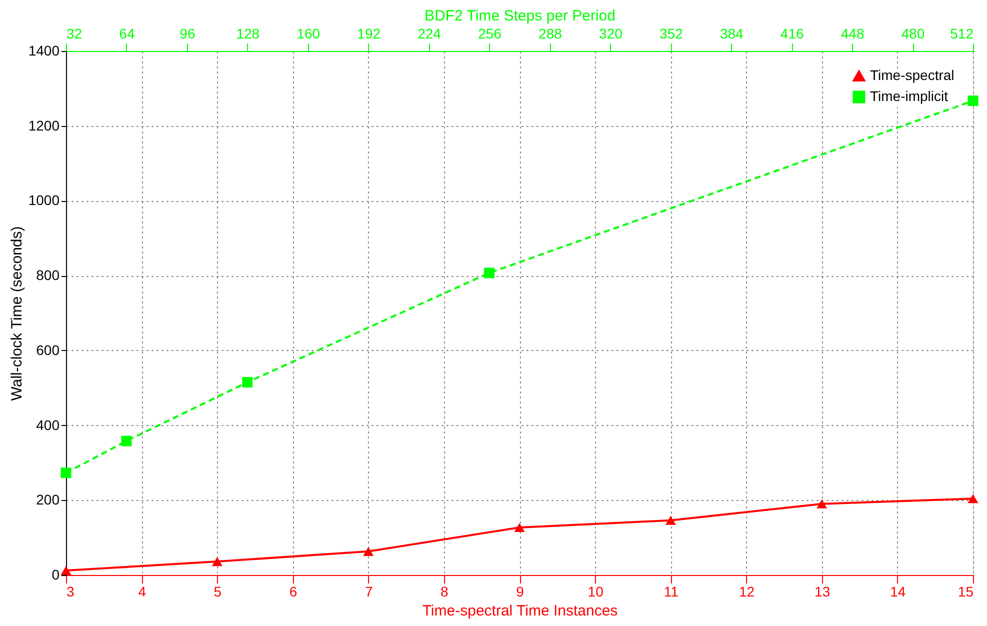 This screenshot has height=626, width=987. Describe the element at coordinates (913, 34) in the screenshot. I see `x2-tick-label: 480` at that location.